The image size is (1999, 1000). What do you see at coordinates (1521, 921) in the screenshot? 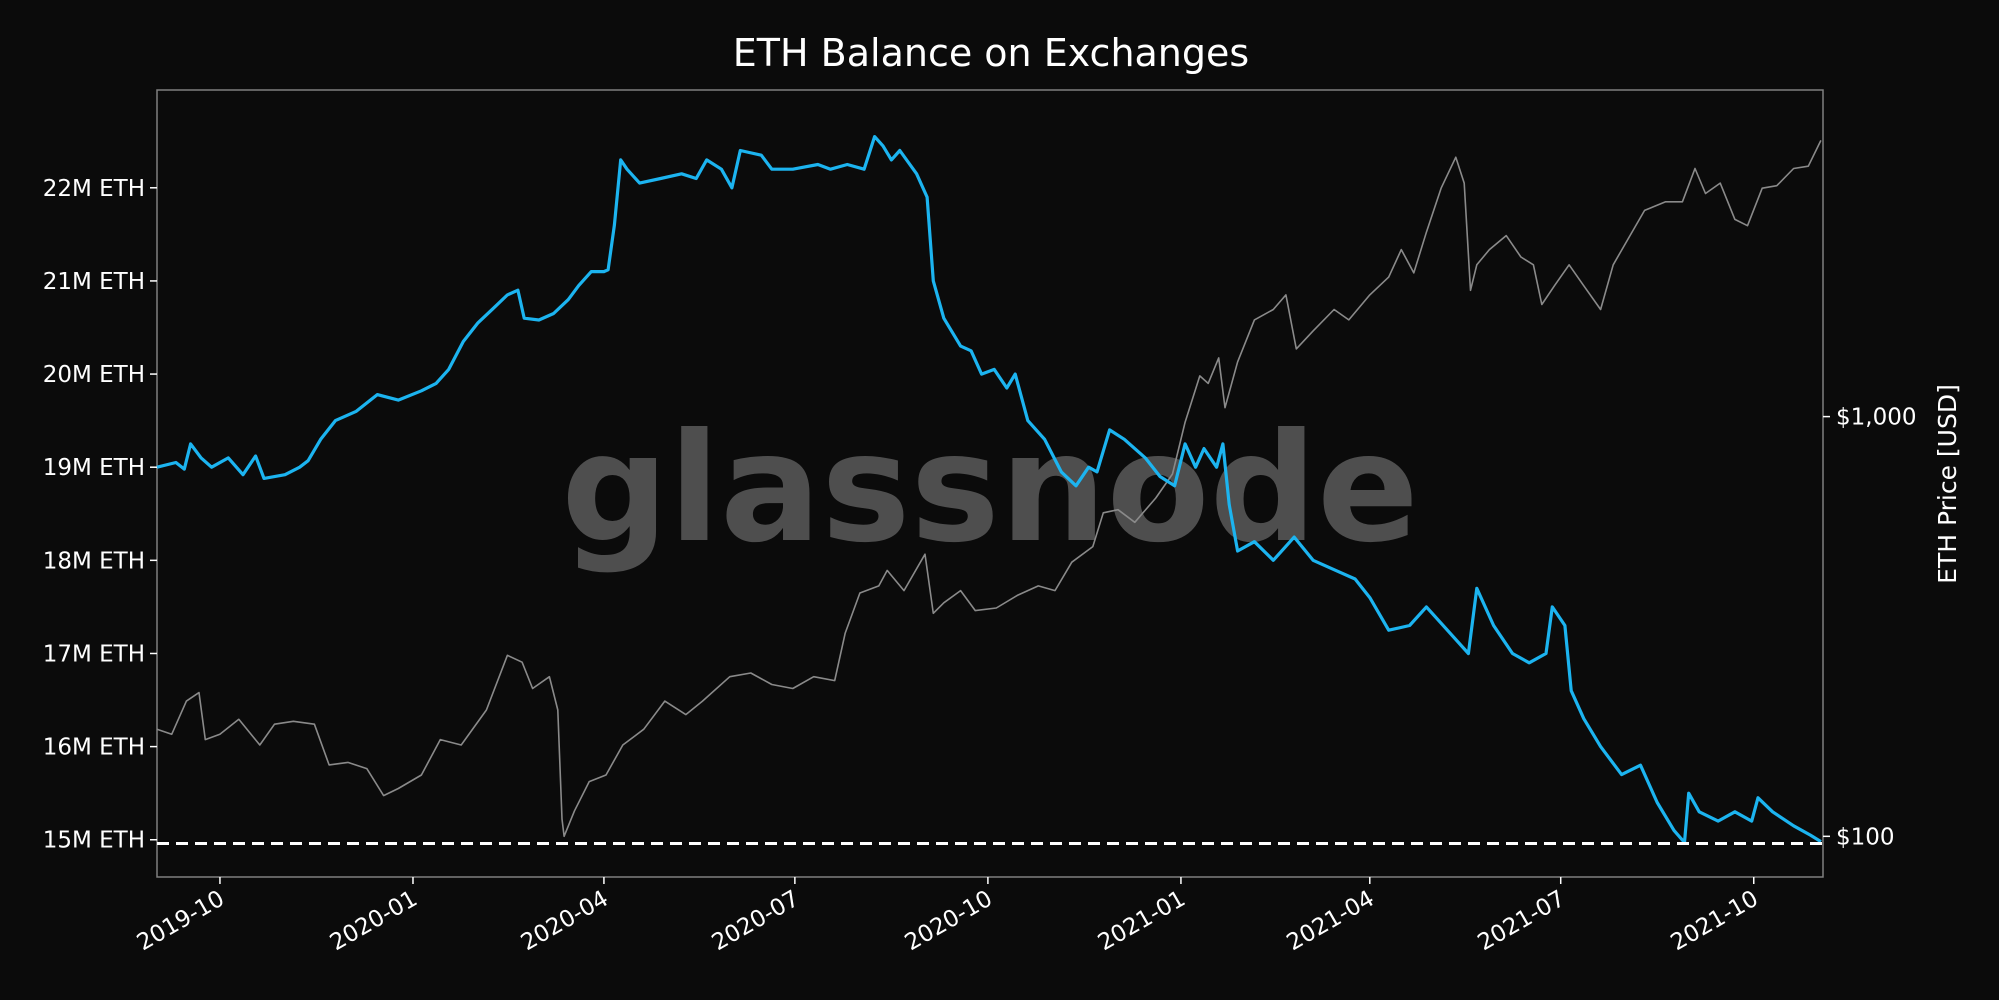
I see `x-tick-label: 2021-07` at bounding box center [1521, 921].